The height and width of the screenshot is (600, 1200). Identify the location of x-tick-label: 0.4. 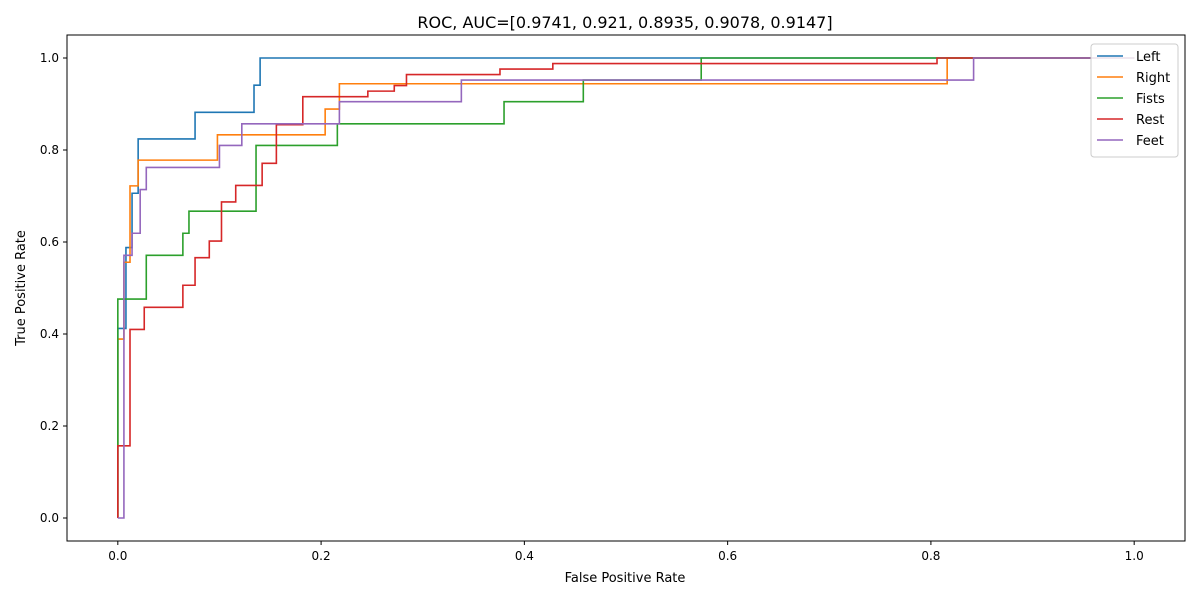
(524, 556).